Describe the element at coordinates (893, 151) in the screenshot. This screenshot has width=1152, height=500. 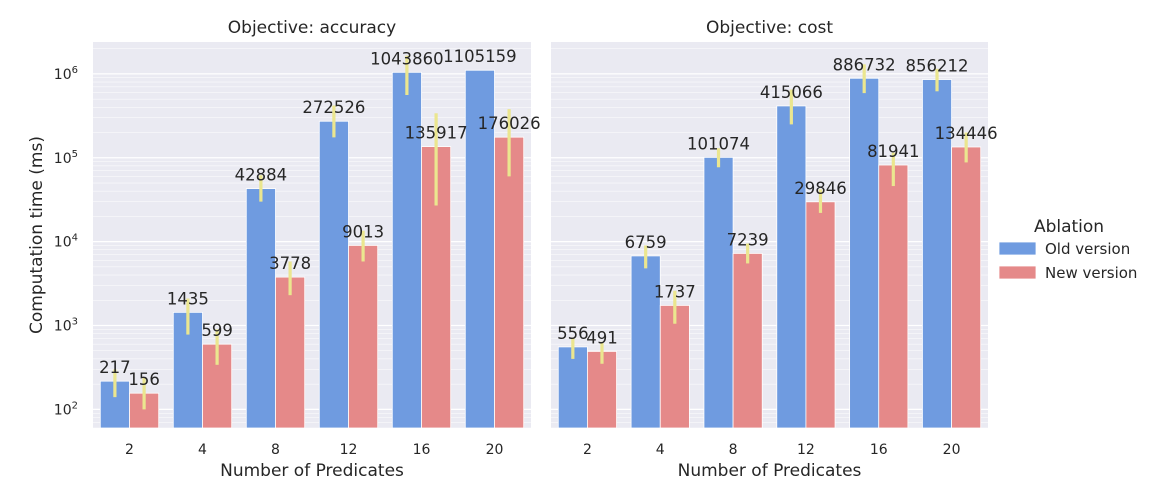
I see `data-label: 81941` at that location.